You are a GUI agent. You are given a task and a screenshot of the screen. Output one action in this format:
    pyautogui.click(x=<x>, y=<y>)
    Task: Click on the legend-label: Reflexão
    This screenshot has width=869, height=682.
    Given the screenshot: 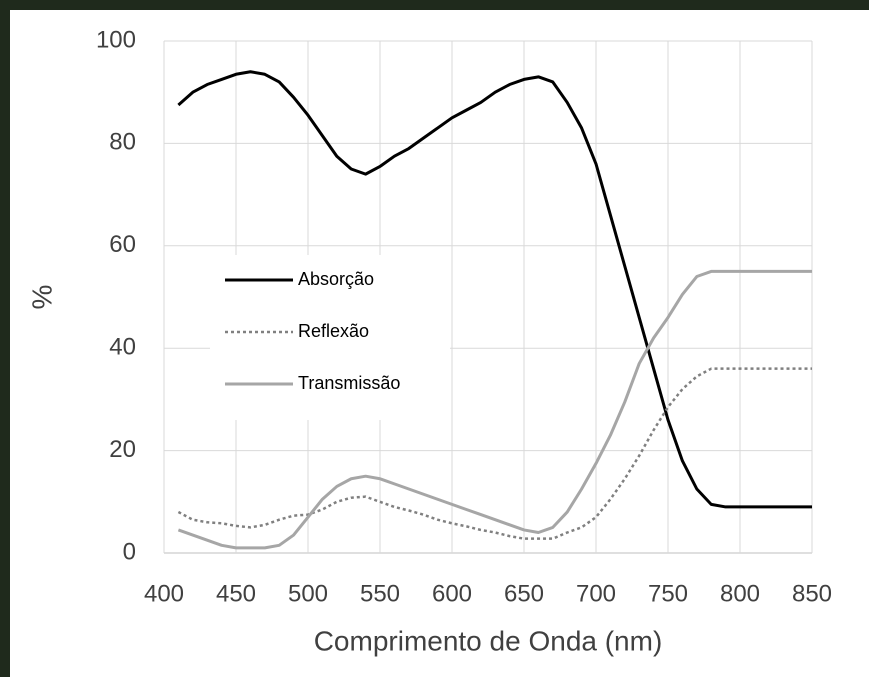 What is the action you would take?
    pyautogui.click(x=333, y=331)
    